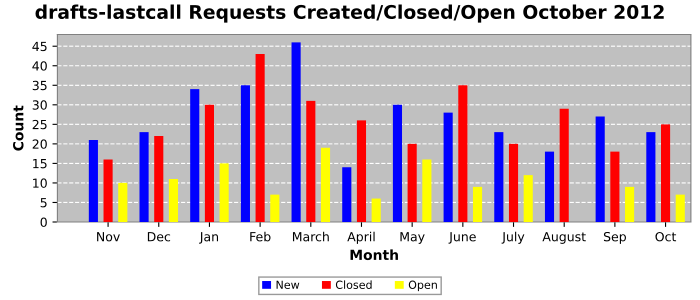  I want to click on x-tick-label: Jan, so click(208, 238).